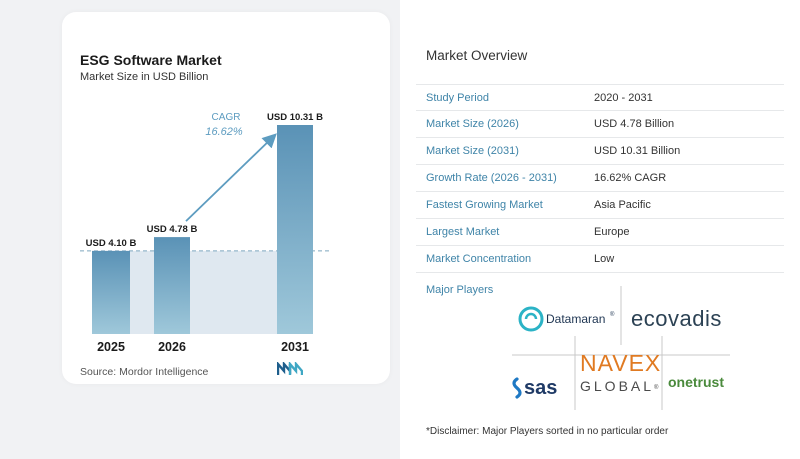  I want to click on source-note: Source: Mordor Intelligence, so click(144, 372).